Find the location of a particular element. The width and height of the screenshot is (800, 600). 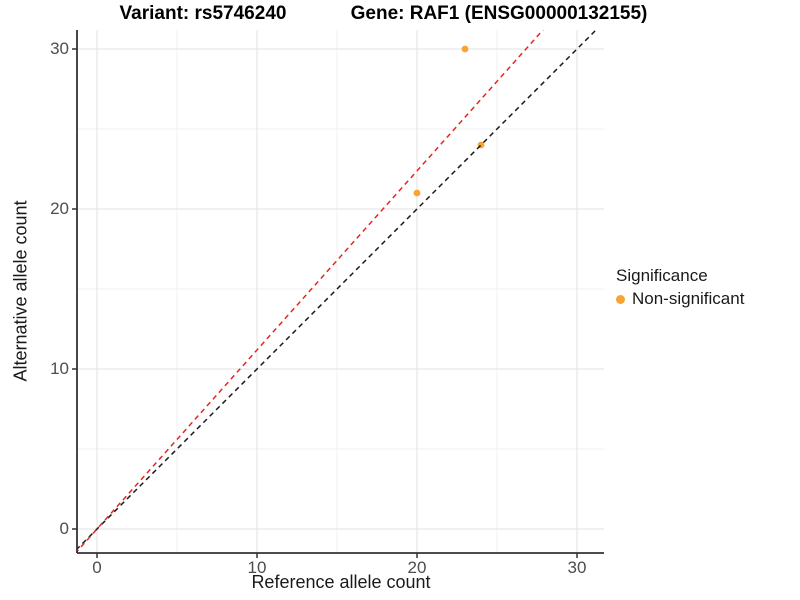

legend-item: Non-significant is located at coordinates (680, 299).